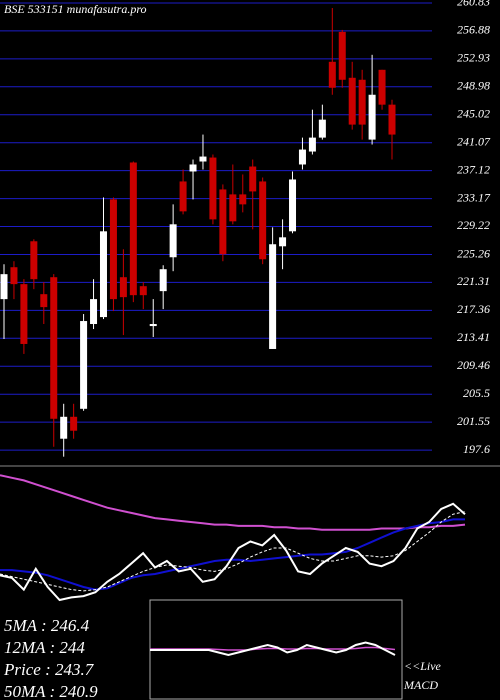 This screenshot has width=500, height=700. What do you see at coordinates (49, 669) in the screenshot?
I see `stat-label: Price : 243.7` at bounding box center [49, 669].